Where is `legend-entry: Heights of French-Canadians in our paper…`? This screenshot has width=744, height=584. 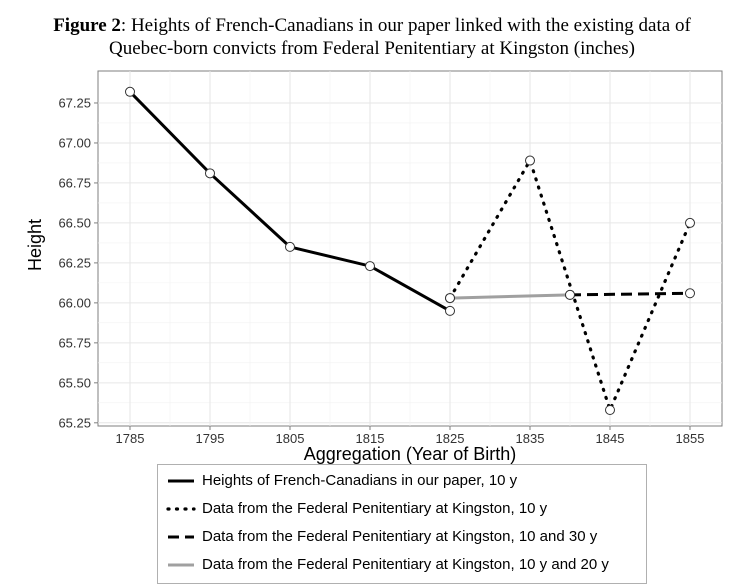
legend-entry: Heights of French-Canadians in our paper… is located at coordinates (402, 481).